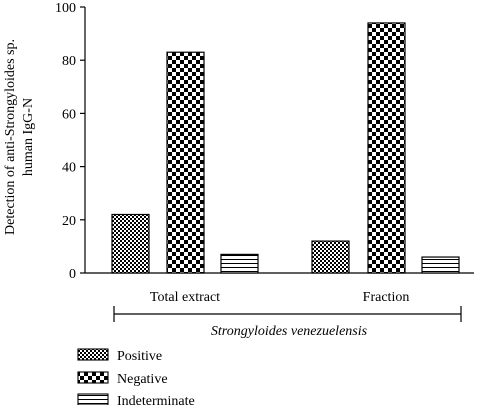 Image resolution: width=488 pixels, height=405 pixels. Describe the element at coordinates (69, 221) in the screenshot. I see `y-tick-label: 20` at that location.